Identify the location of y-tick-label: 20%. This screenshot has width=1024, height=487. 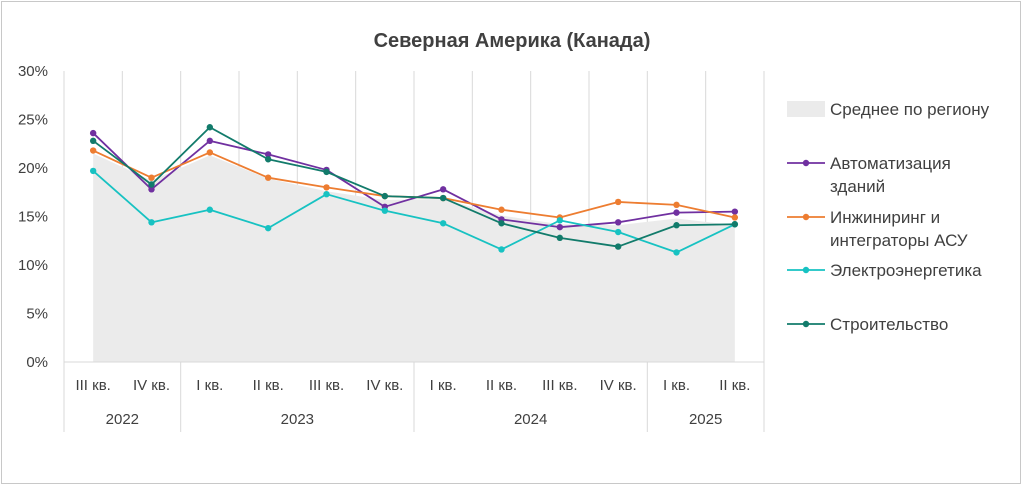
(33, 168).